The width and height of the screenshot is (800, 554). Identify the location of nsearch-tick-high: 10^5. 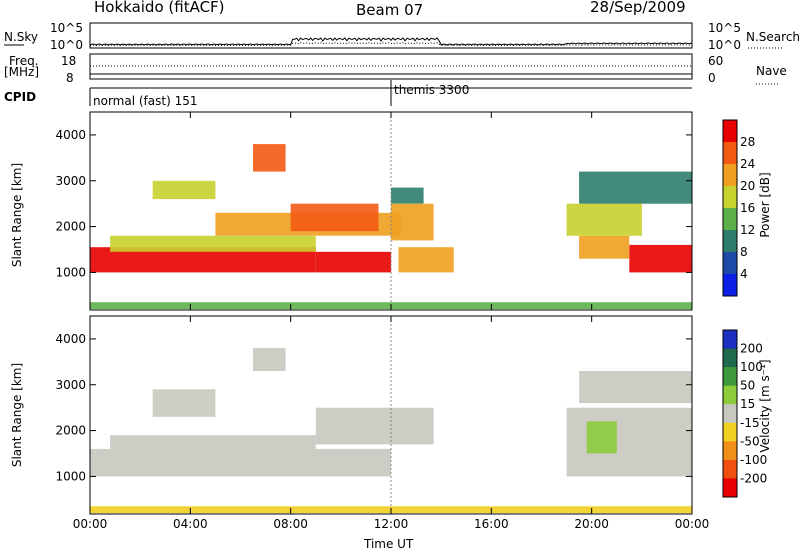
(724, 28).